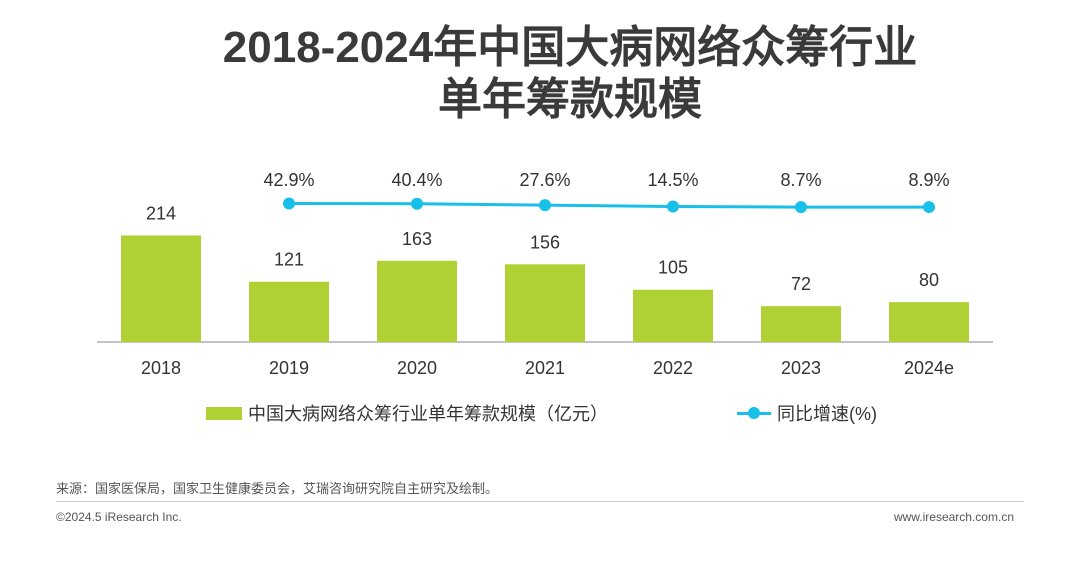  I want to click on growth-label-2021: 27.6%, so click(544, 180).